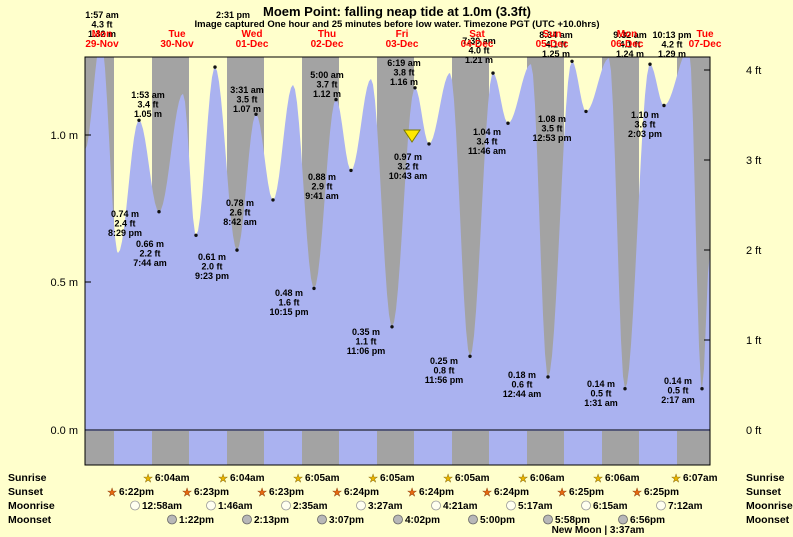 The width and height of the screenshot is (793, 537). I want to click on tide-annotation-line: 3.2 ft, so click(407, 167).